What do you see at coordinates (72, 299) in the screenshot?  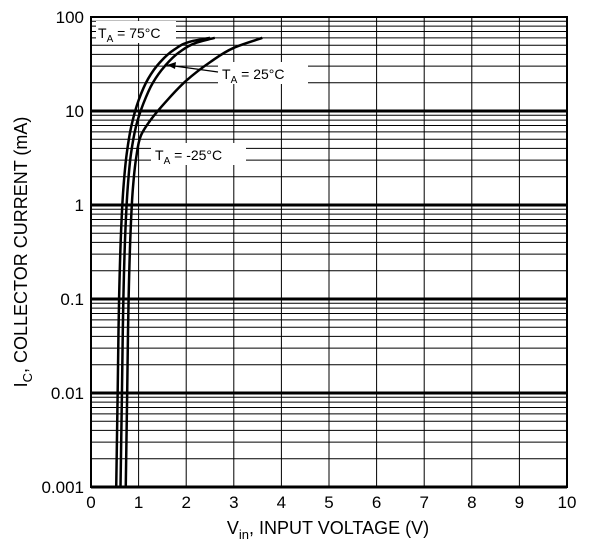 I see `y-tick-label: 0.1` at bounding box center [72, 299].